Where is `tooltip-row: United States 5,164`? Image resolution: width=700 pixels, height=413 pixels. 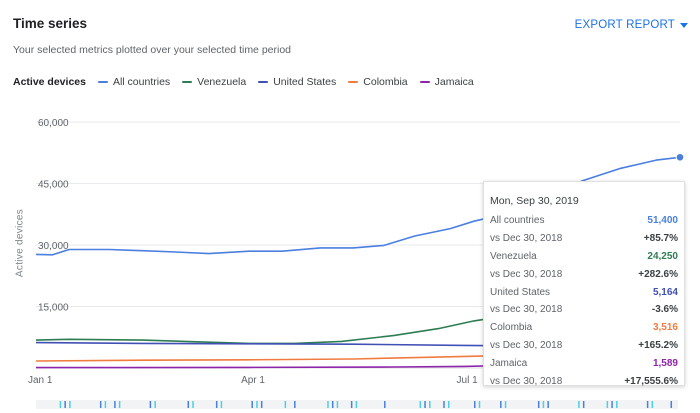 tooltip-row: United States 5,164 is located at coordinates (584, 292).